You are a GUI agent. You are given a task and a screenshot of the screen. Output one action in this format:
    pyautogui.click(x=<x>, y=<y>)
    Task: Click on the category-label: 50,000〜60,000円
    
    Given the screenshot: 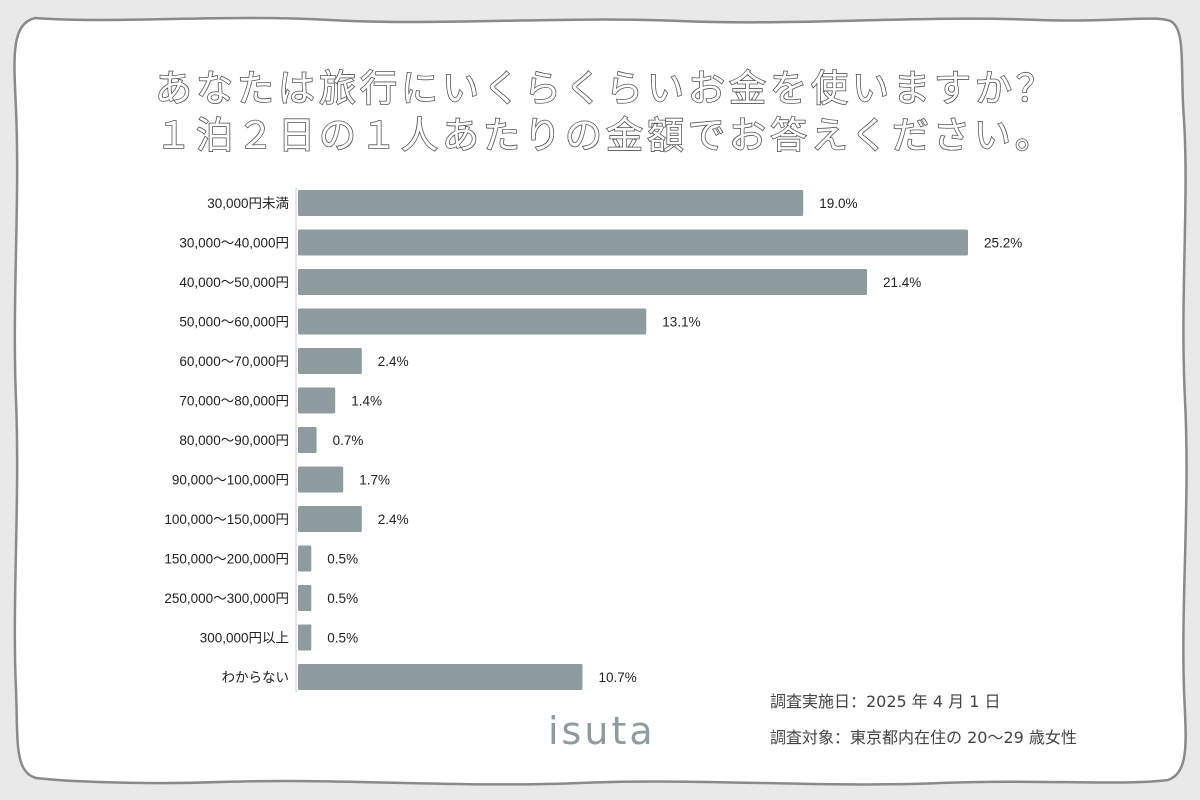 What is the action you would take?
    pyautogui.click(x=234, y=322)
    